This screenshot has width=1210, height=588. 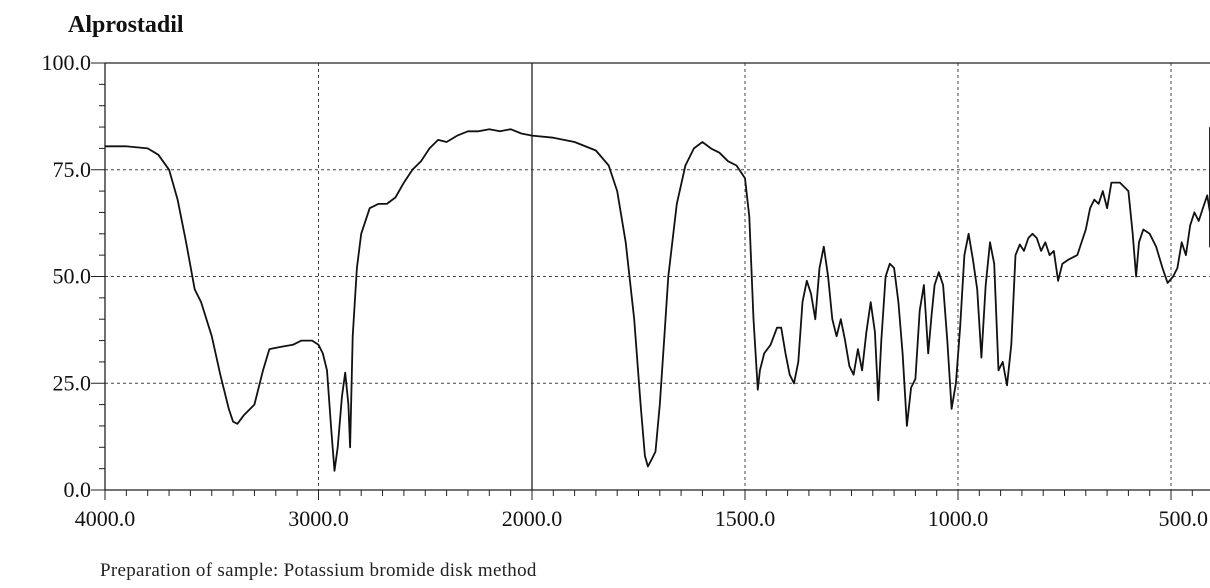 What do you see at coordinates (78, 489) in the screenshot?
I see `y-tick-label: 0.0` at bounding box center [78, 489].